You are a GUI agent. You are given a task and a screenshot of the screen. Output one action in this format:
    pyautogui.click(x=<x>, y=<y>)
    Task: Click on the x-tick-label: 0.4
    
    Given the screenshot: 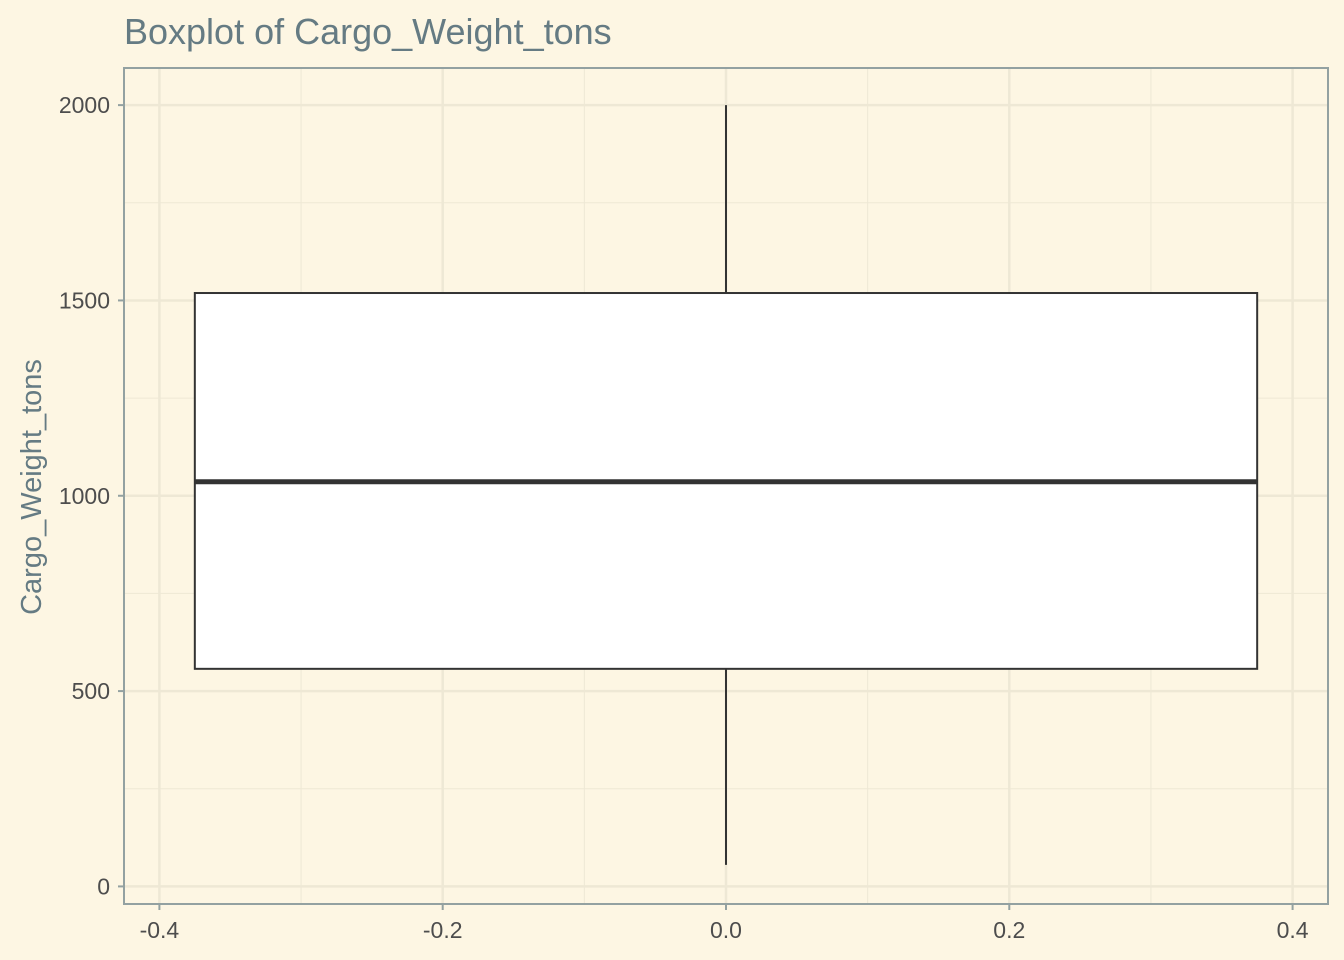 What is the action you would take?
    pyautogui.click(x=1293, y=930)
    